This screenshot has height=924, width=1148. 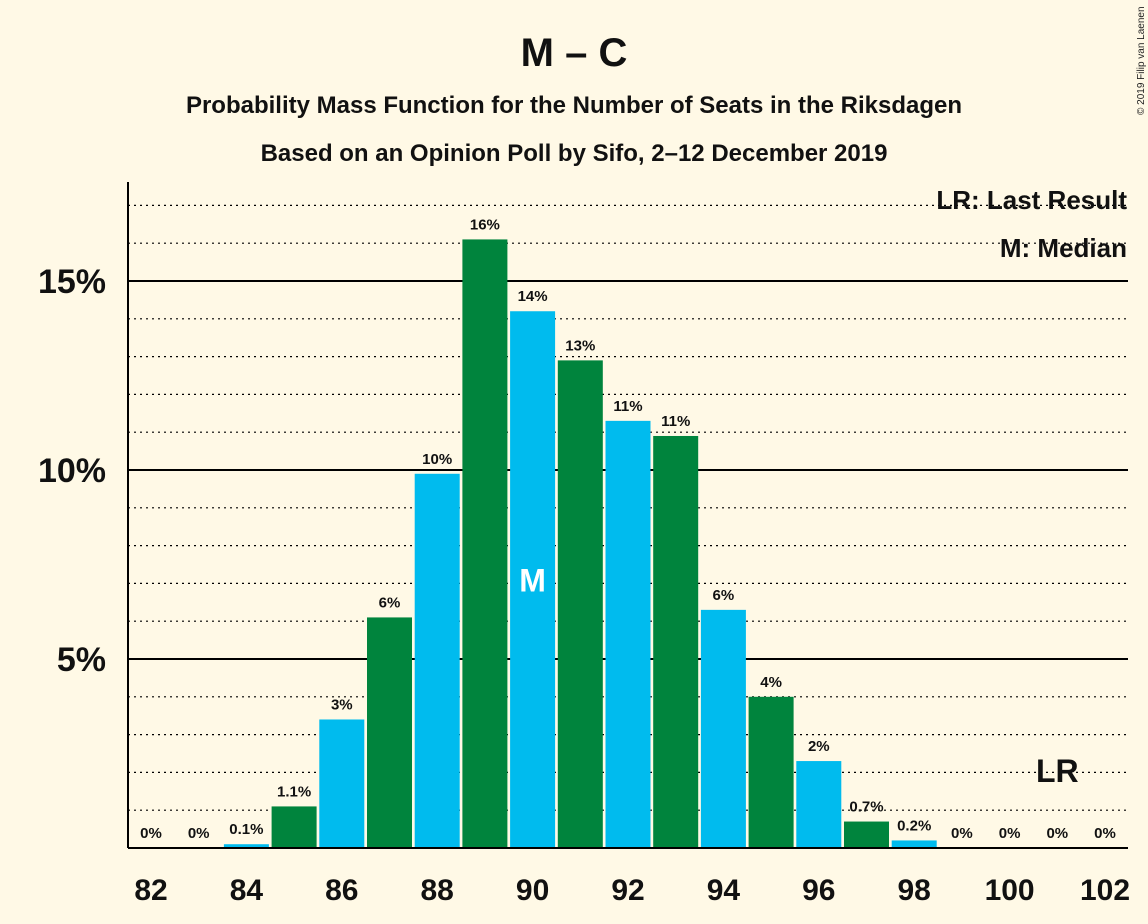 I want to click on data-label-96: 2%, so click(x=819, y=746).